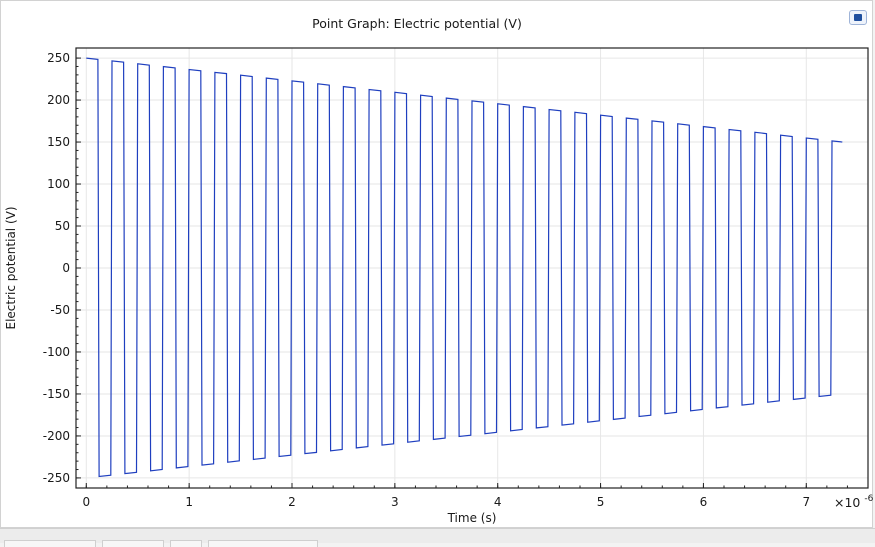 This screenshot has height=547, width=875. I want to click on x-tick-label: 1, so click(189, 502).